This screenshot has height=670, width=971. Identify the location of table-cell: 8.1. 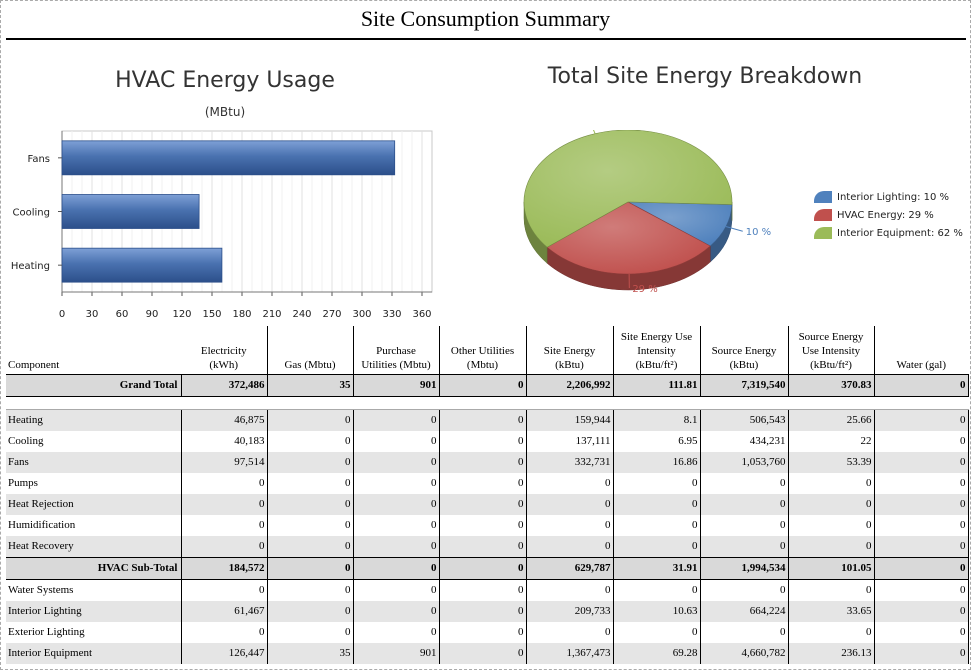
(657, 420).